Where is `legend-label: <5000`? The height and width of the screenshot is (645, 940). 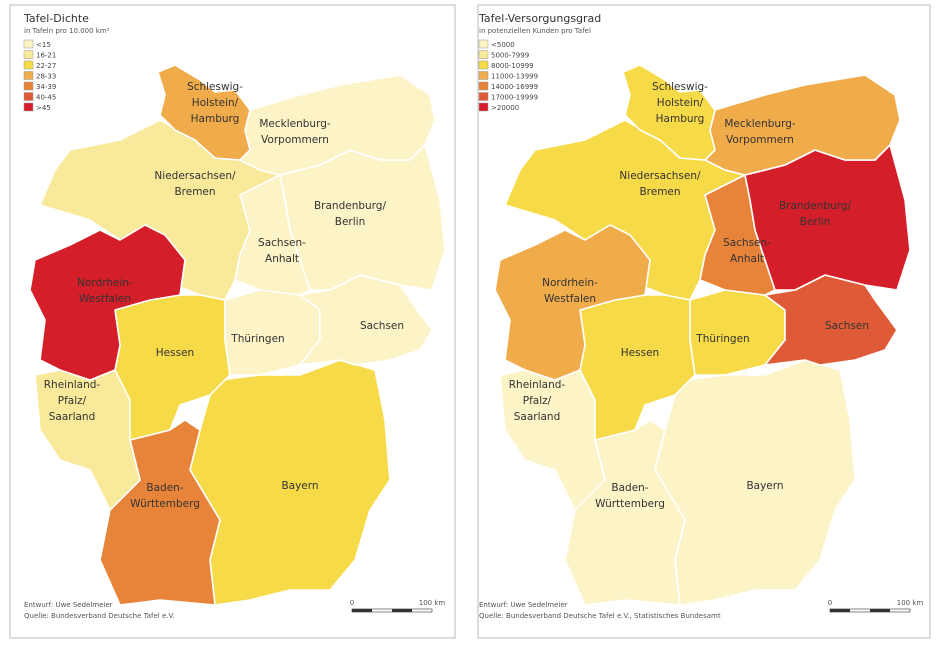 legend-label: <5000 is located at coordinates (503, 45).